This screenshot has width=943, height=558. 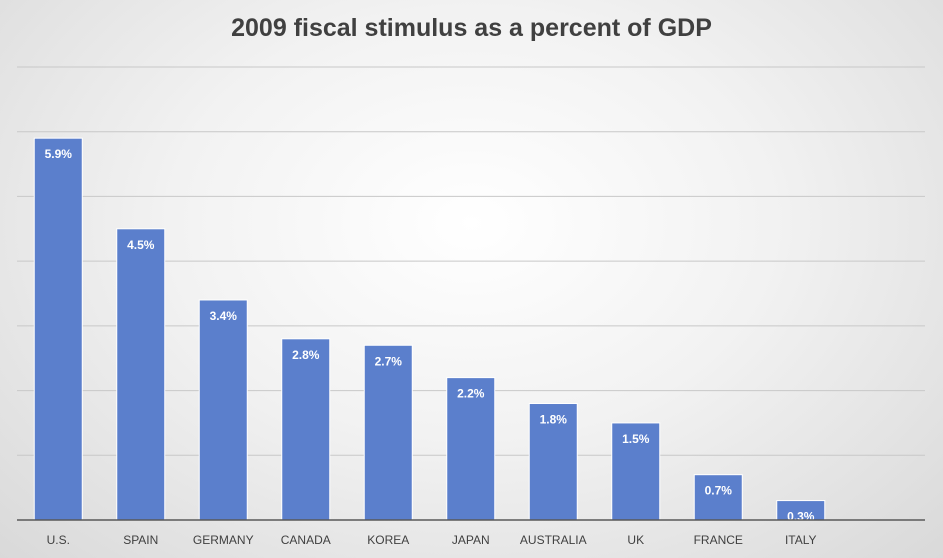 I want to click on x-tick-label: SPAIN, so click(x=140, y=540).